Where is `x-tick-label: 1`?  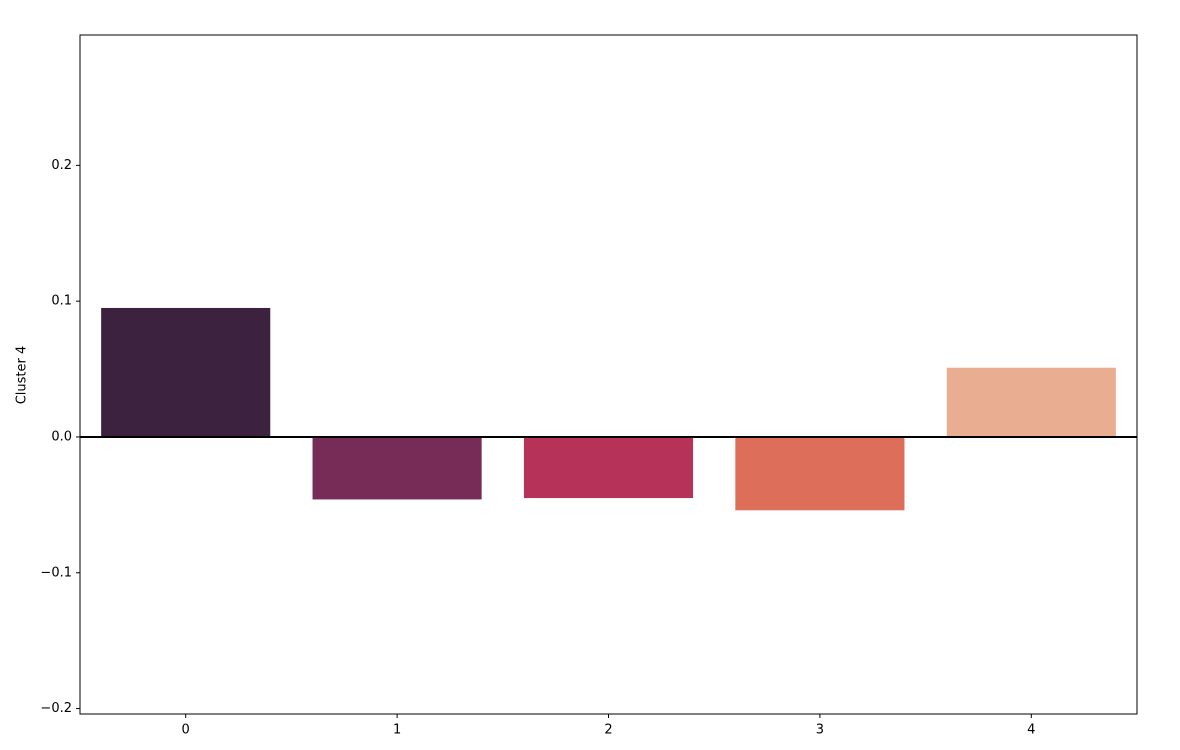 x-tick-label: 1 is located at coordinates (397, 730).